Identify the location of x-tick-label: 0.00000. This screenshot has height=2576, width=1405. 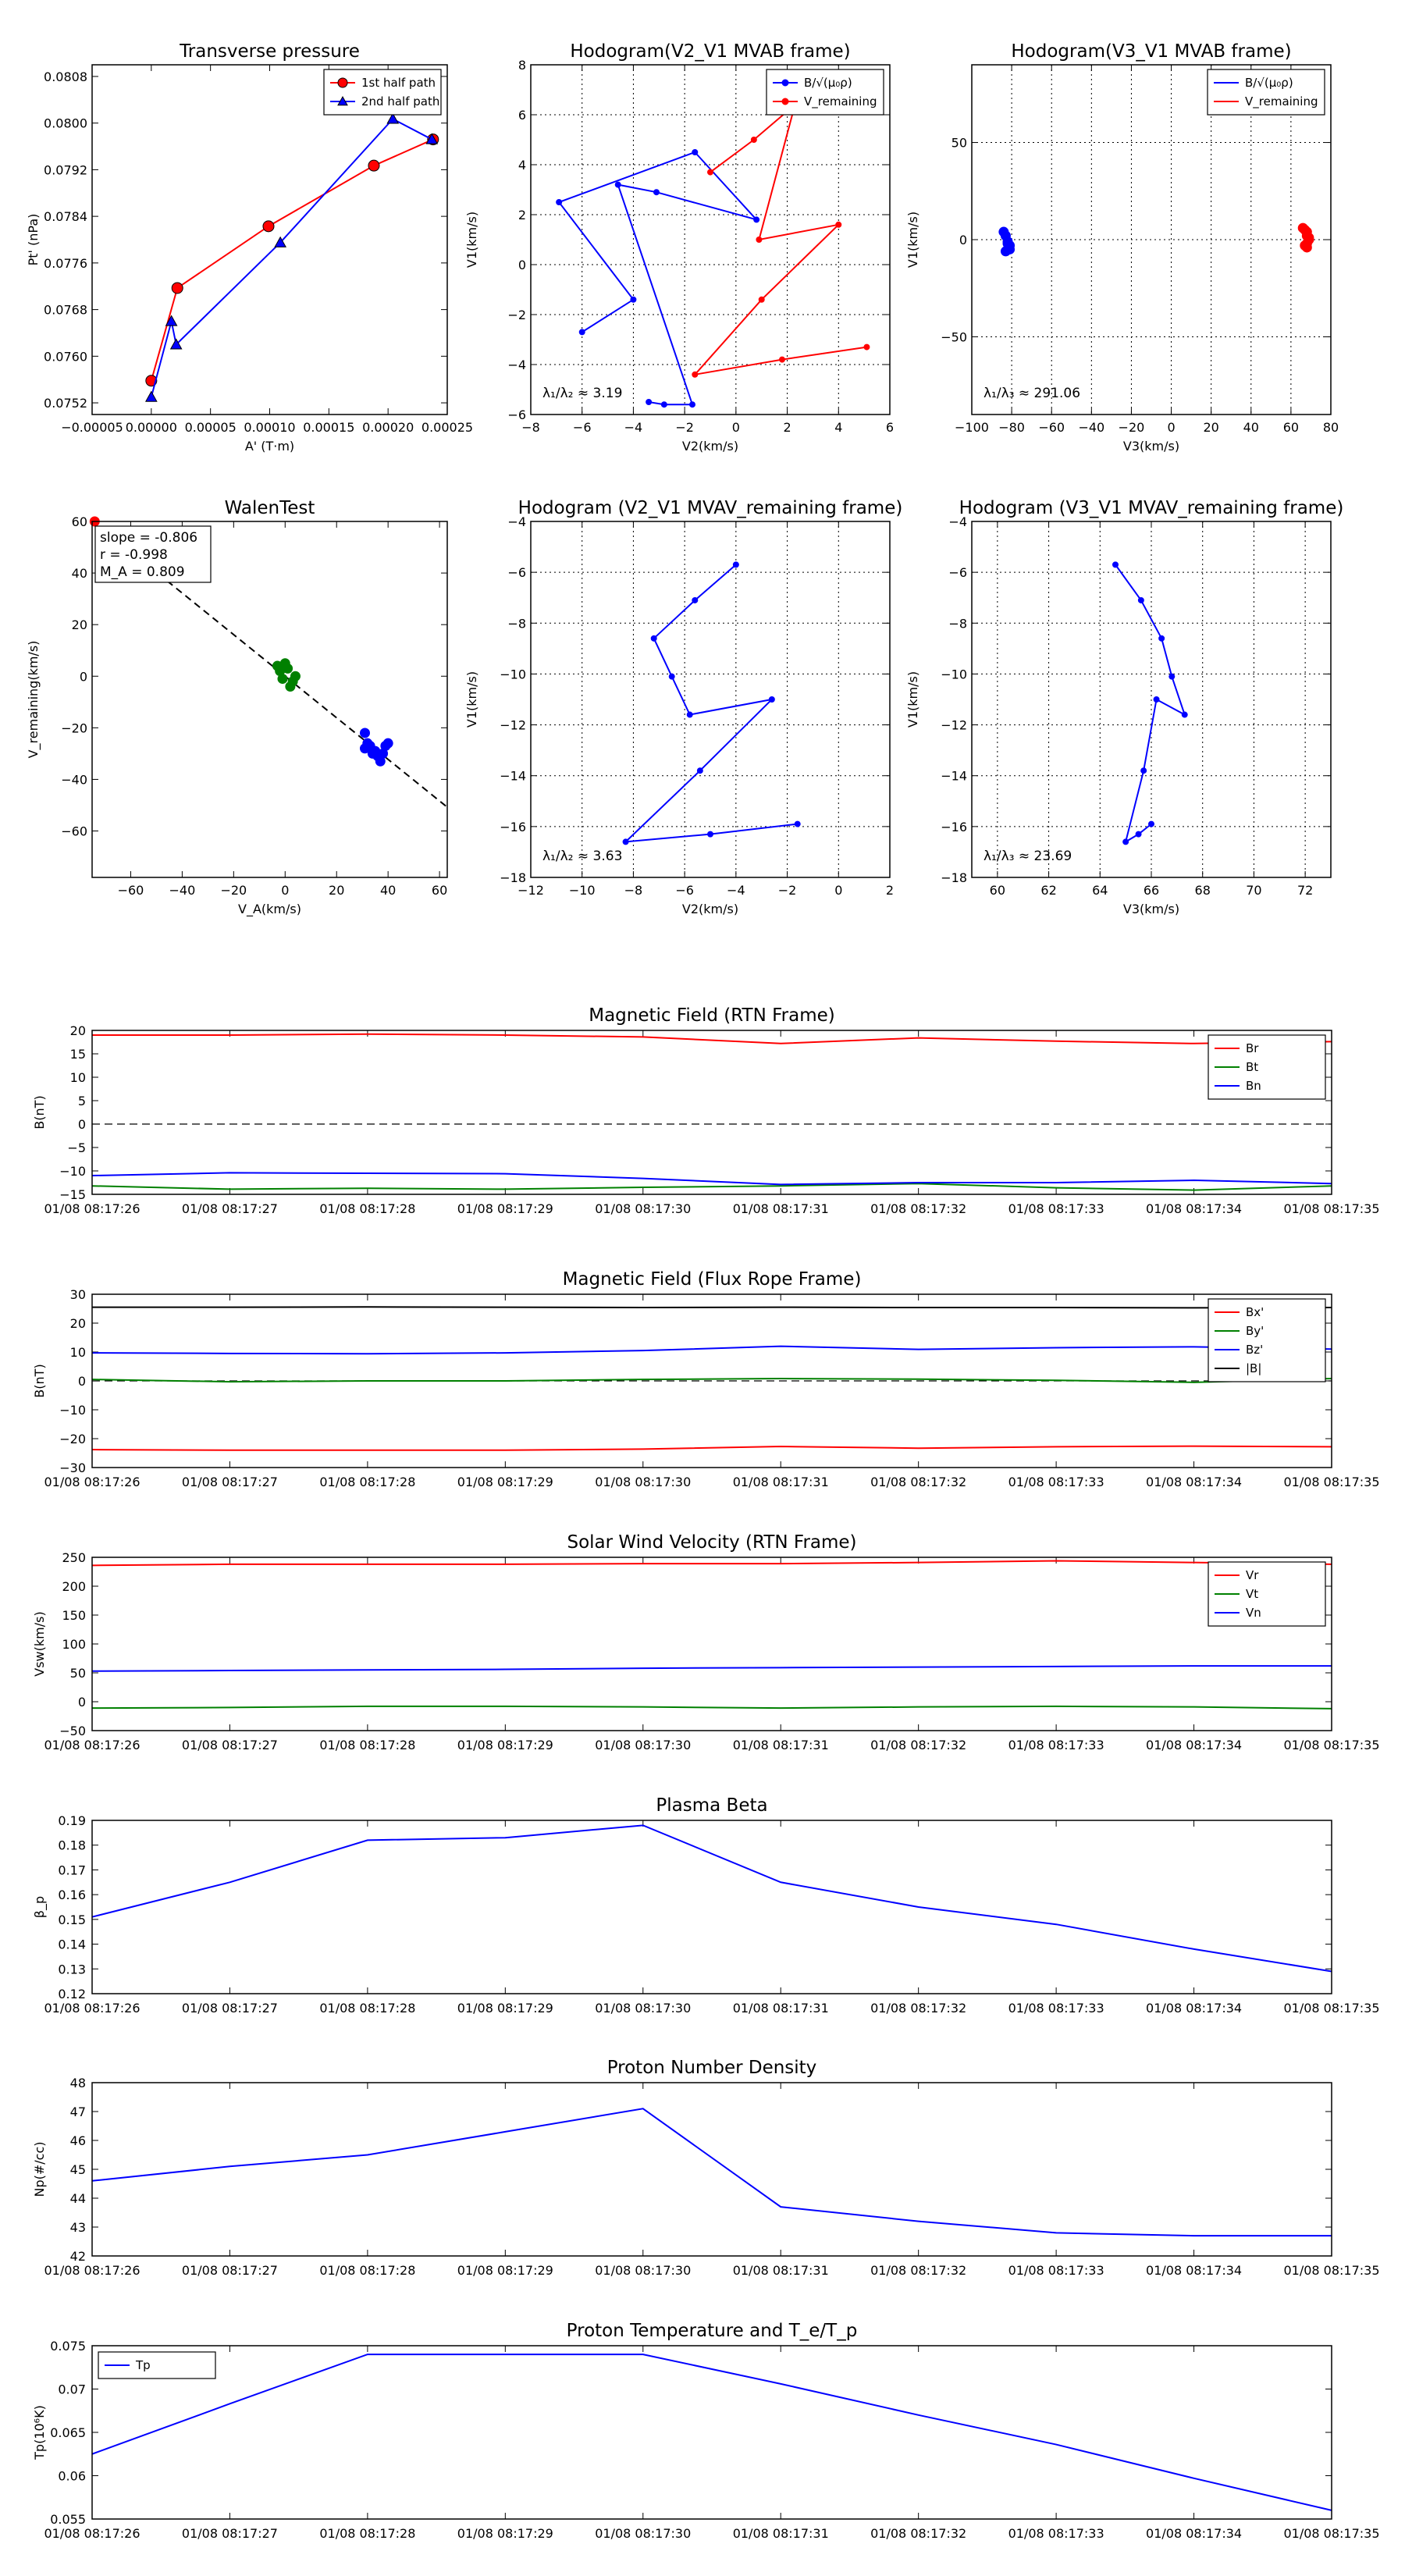
(152, 427).